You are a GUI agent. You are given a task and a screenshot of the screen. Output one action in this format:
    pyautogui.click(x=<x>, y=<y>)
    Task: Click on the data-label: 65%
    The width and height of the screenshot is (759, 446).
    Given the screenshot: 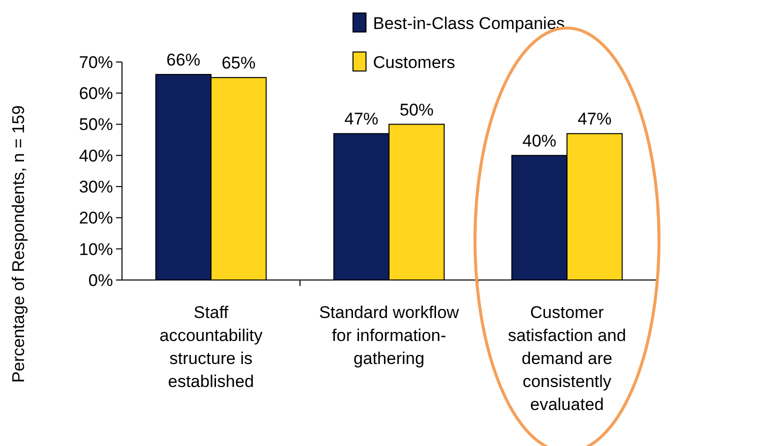 What is the action you would take?
    pyautogui.click(x=239, y=63)
    